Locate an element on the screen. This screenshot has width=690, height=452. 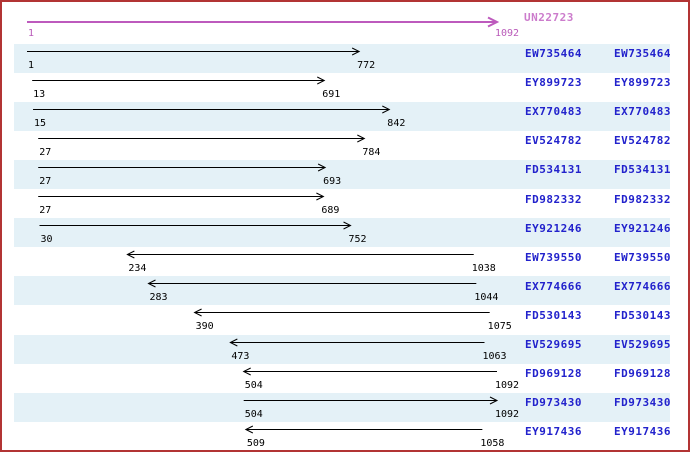
alignment-end-coord: 752 is located at coordinates (357, 240).